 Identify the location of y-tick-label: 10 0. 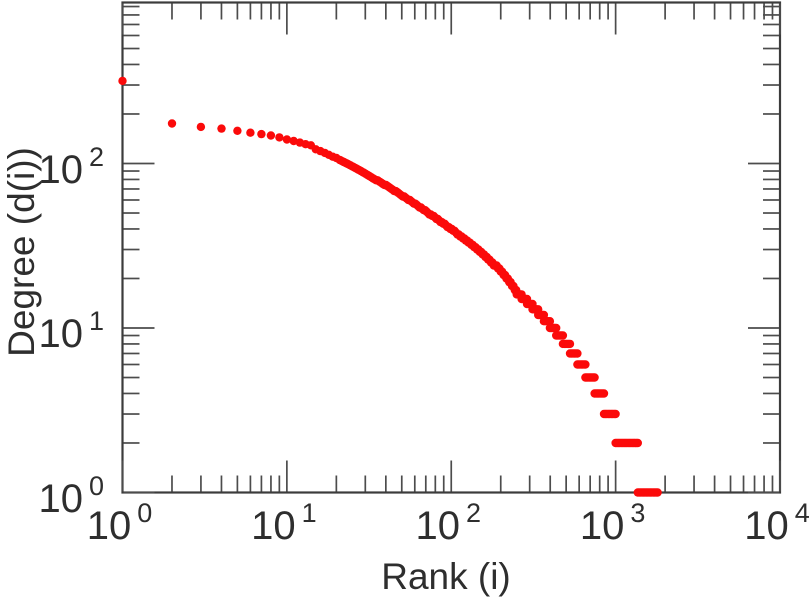
(71, 495).